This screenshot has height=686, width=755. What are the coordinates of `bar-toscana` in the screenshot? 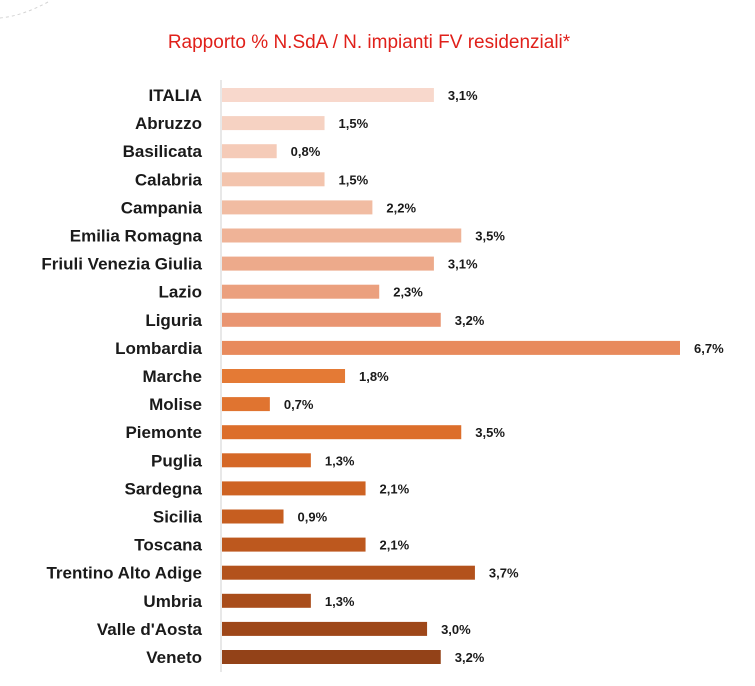 It's located at (294, 544).